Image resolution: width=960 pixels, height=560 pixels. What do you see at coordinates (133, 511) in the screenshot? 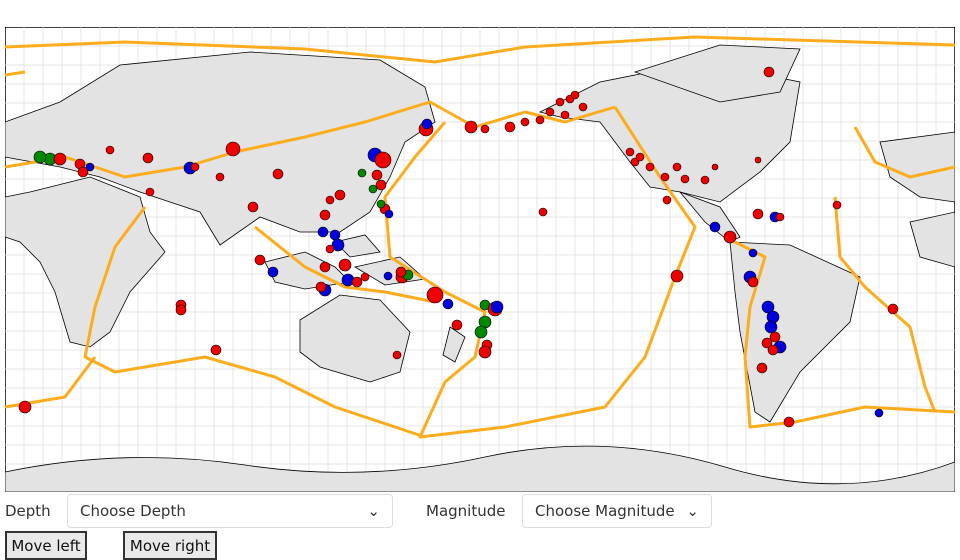
I see `depth-placeholder: Choose Depth` at bounding box center [133, 511].